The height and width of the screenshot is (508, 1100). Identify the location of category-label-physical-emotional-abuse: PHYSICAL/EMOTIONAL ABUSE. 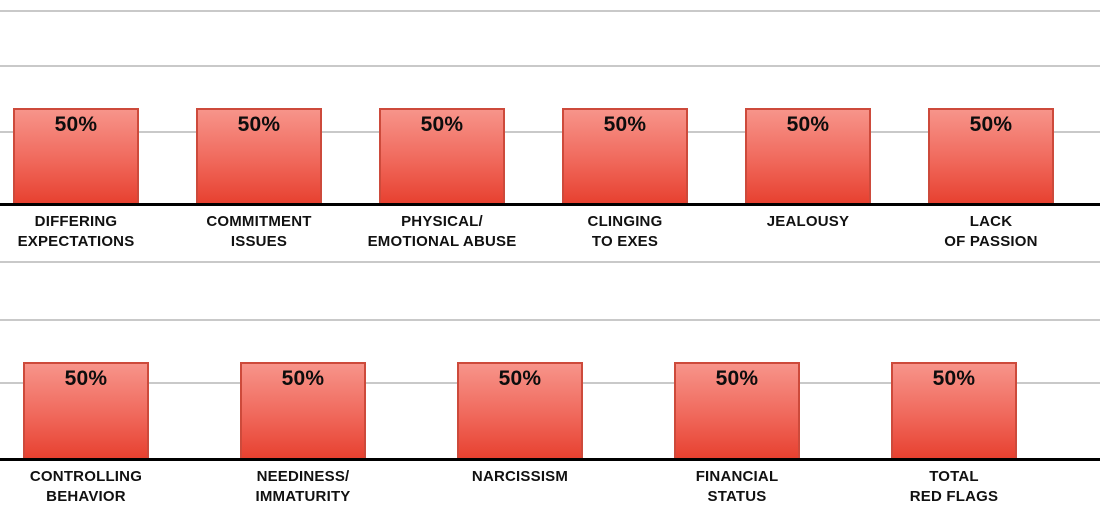
(442, 232).